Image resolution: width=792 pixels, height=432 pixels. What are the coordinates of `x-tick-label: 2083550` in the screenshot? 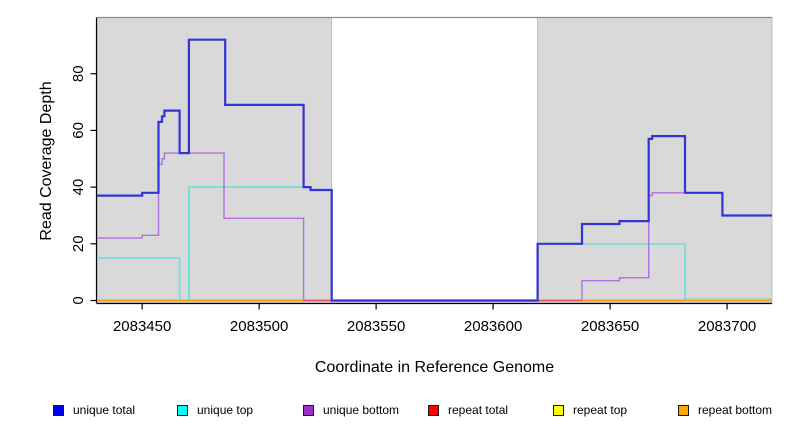 It's located at (376, 326).